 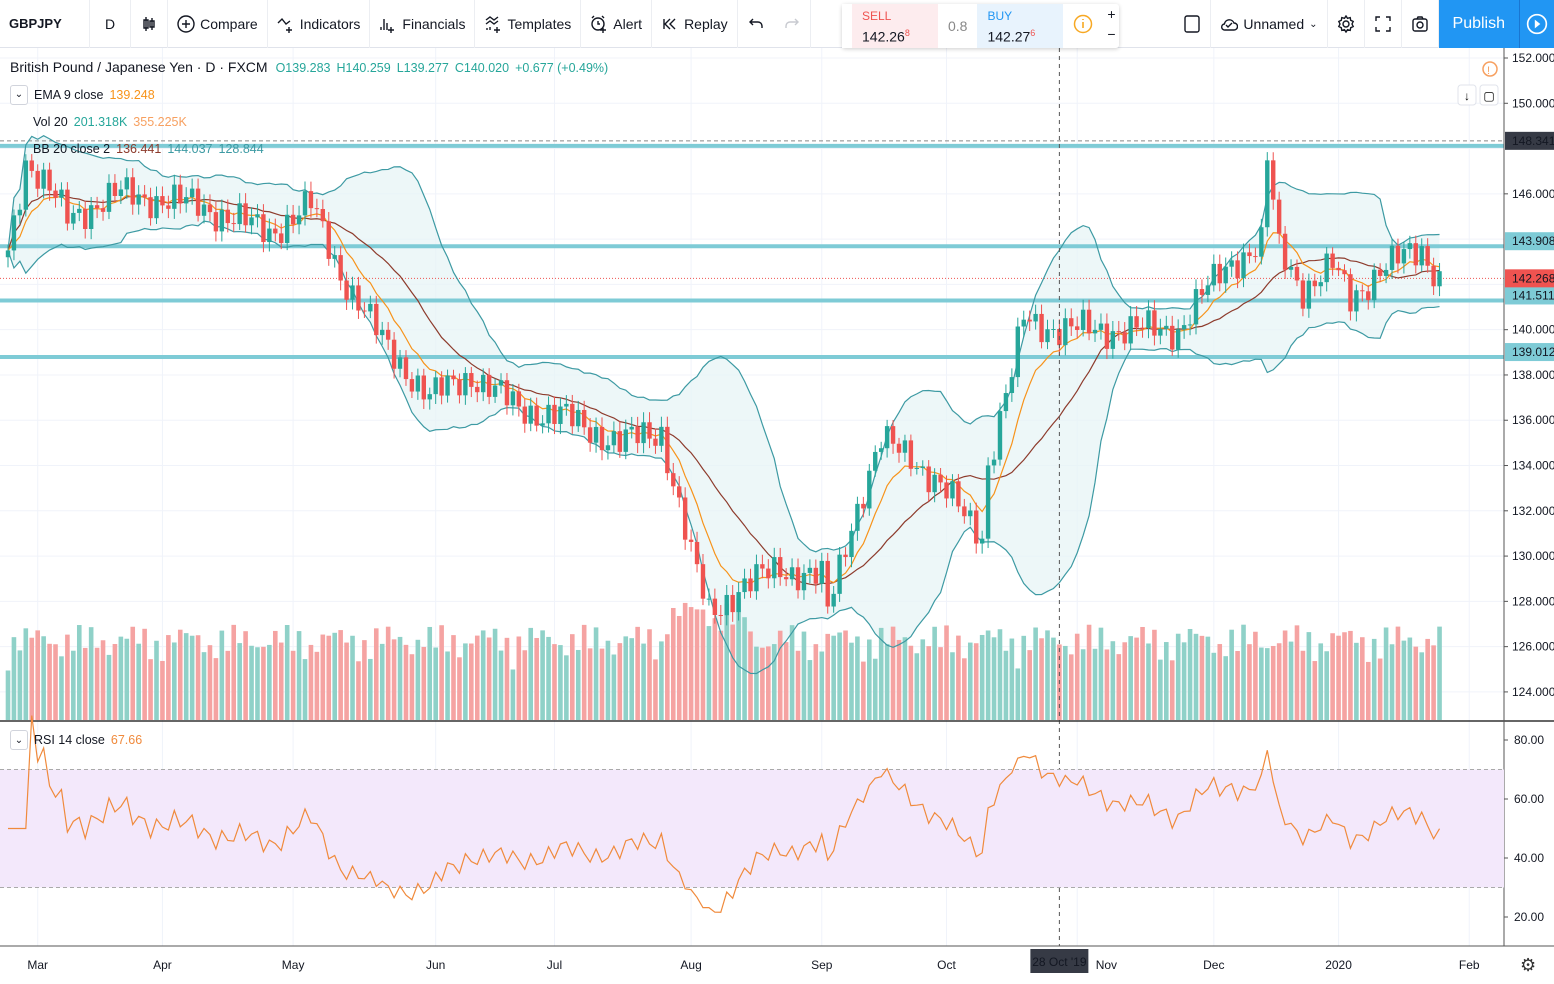 I want to click on replay-button: Replay, so click(x=695, y=24).